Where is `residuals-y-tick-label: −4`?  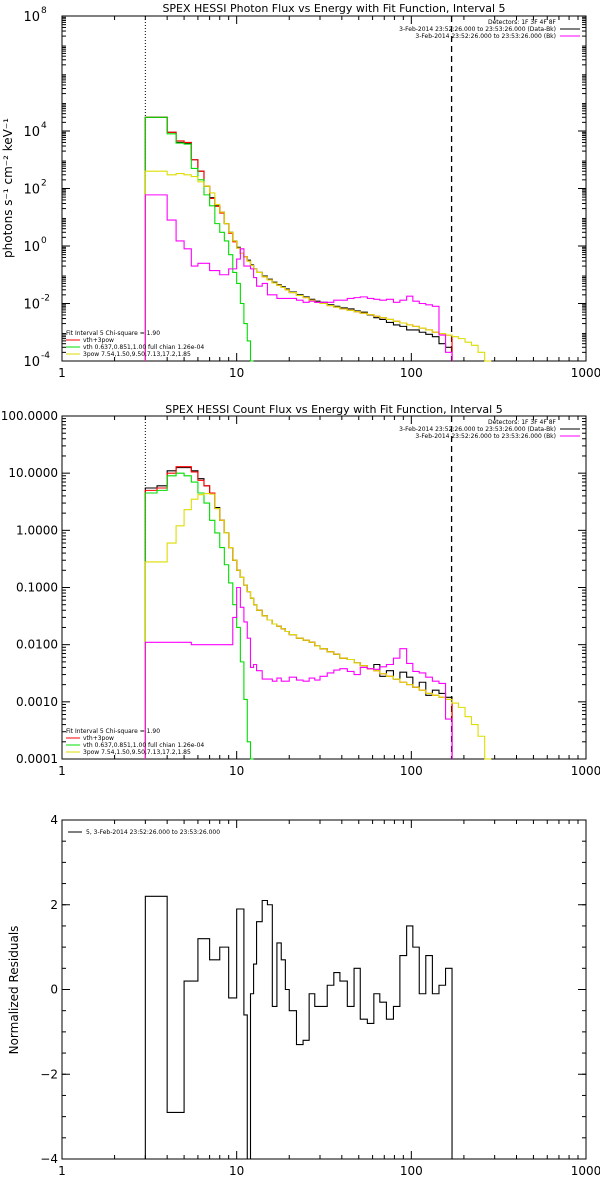
residuals-y-tick-label: −4 is located at coordinates (49, 1159).